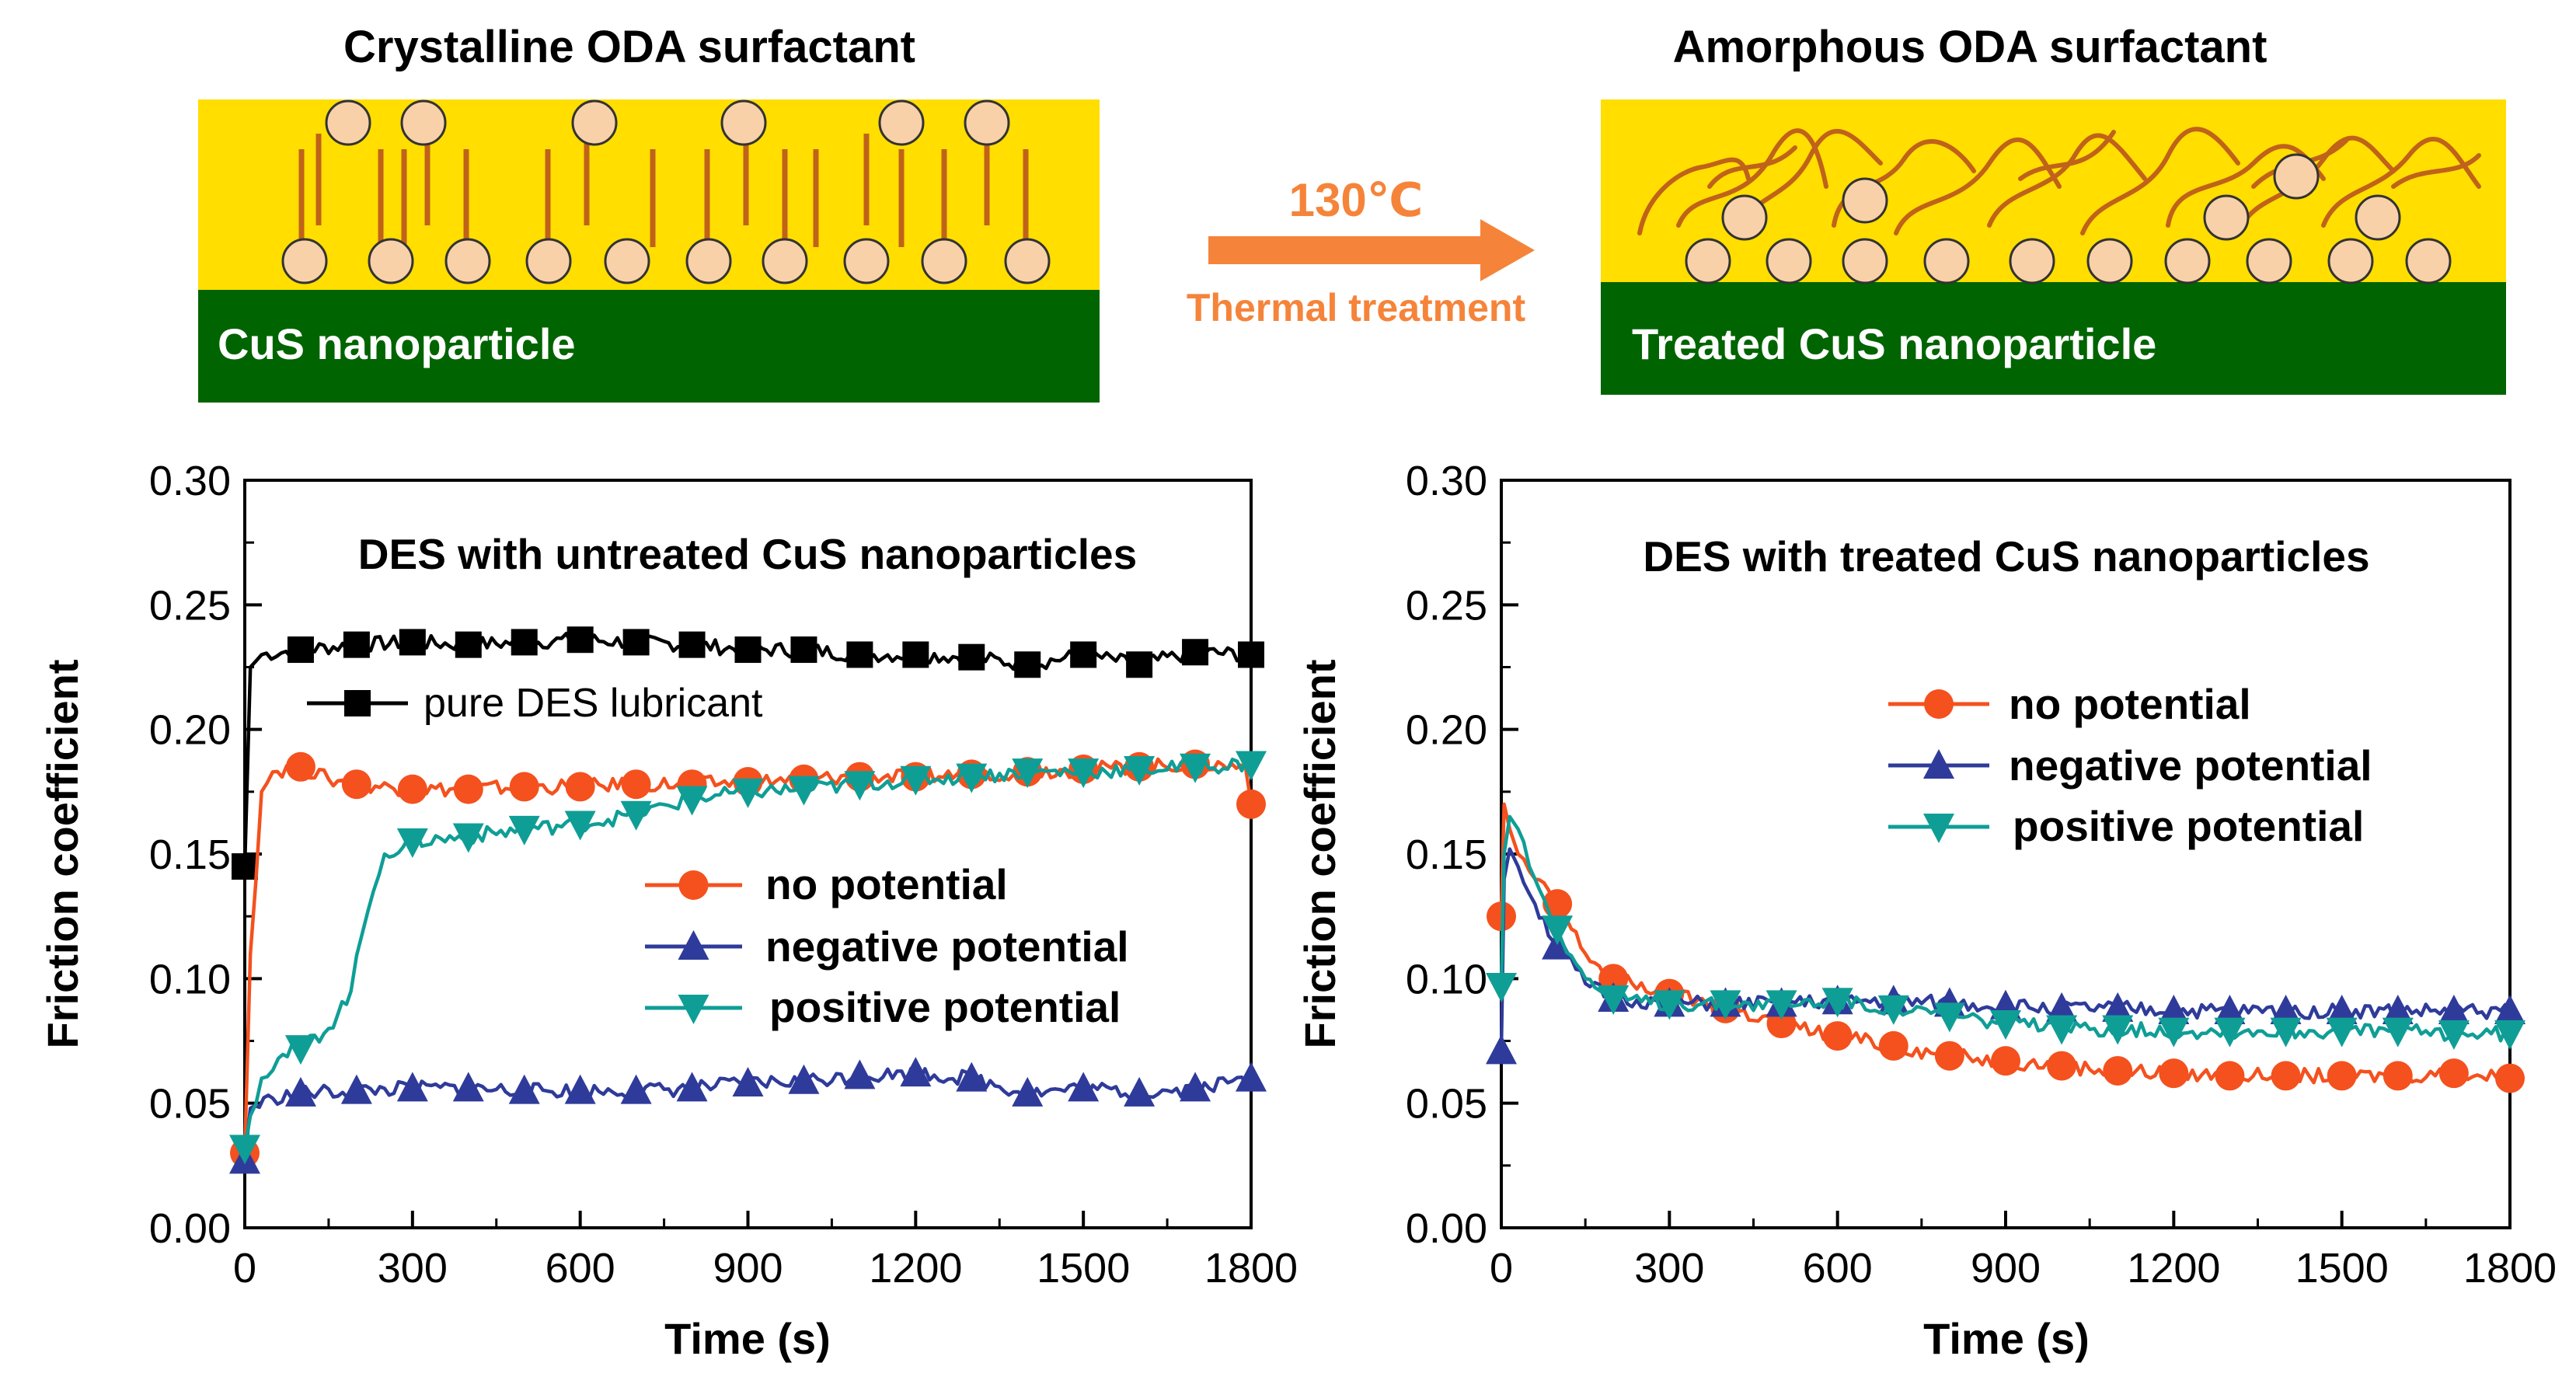 The height and width of the screenshot is (1384, 2576). I want to click on chart-treated-xlabel: Time (s), so click(2006, 1338).